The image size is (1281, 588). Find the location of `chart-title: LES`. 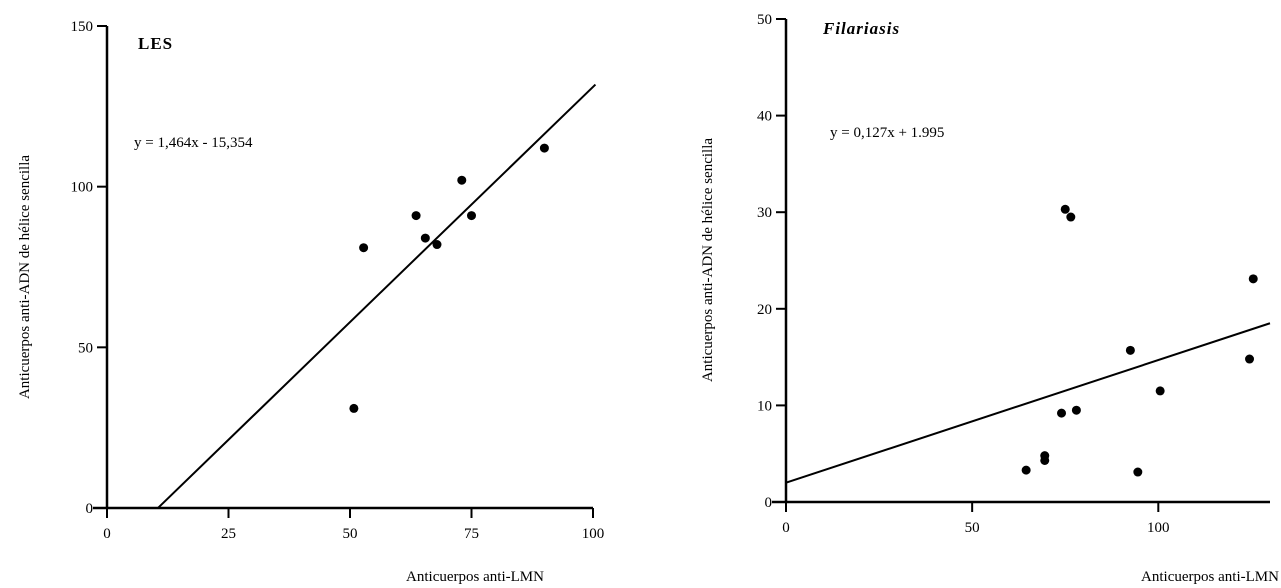

chart-title: LES is located at coordinates (155, 43).